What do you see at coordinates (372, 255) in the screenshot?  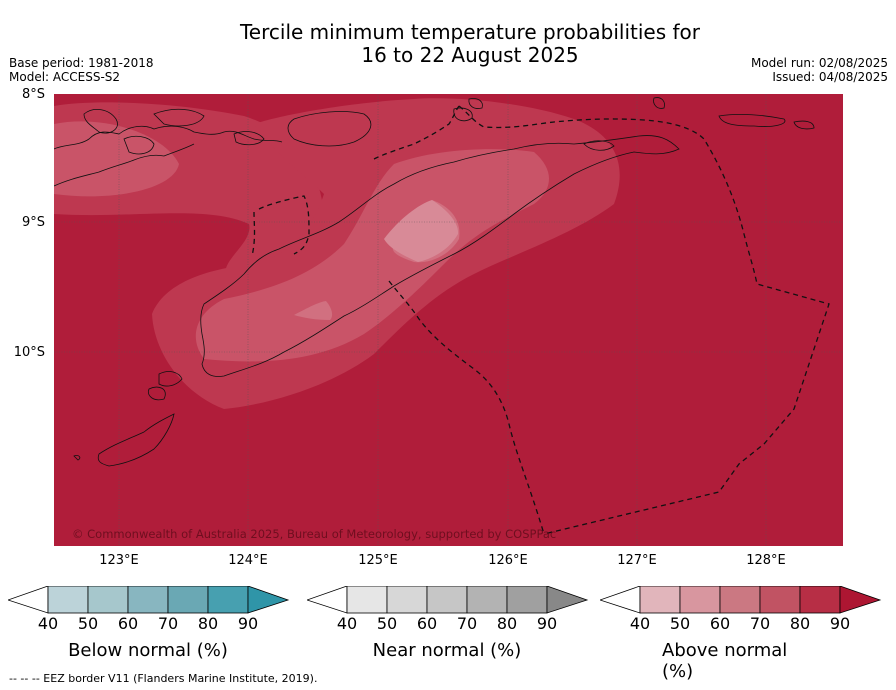 I see `contour-band-level-2b` at bounding box center [372, 255].